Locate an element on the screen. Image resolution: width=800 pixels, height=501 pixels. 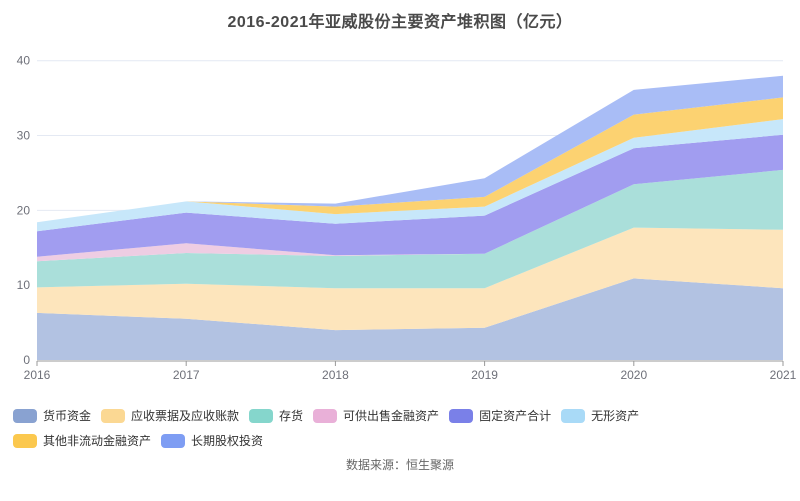
data-source: 数据来源：恒生聚源 is located at coordinates (399, 465).